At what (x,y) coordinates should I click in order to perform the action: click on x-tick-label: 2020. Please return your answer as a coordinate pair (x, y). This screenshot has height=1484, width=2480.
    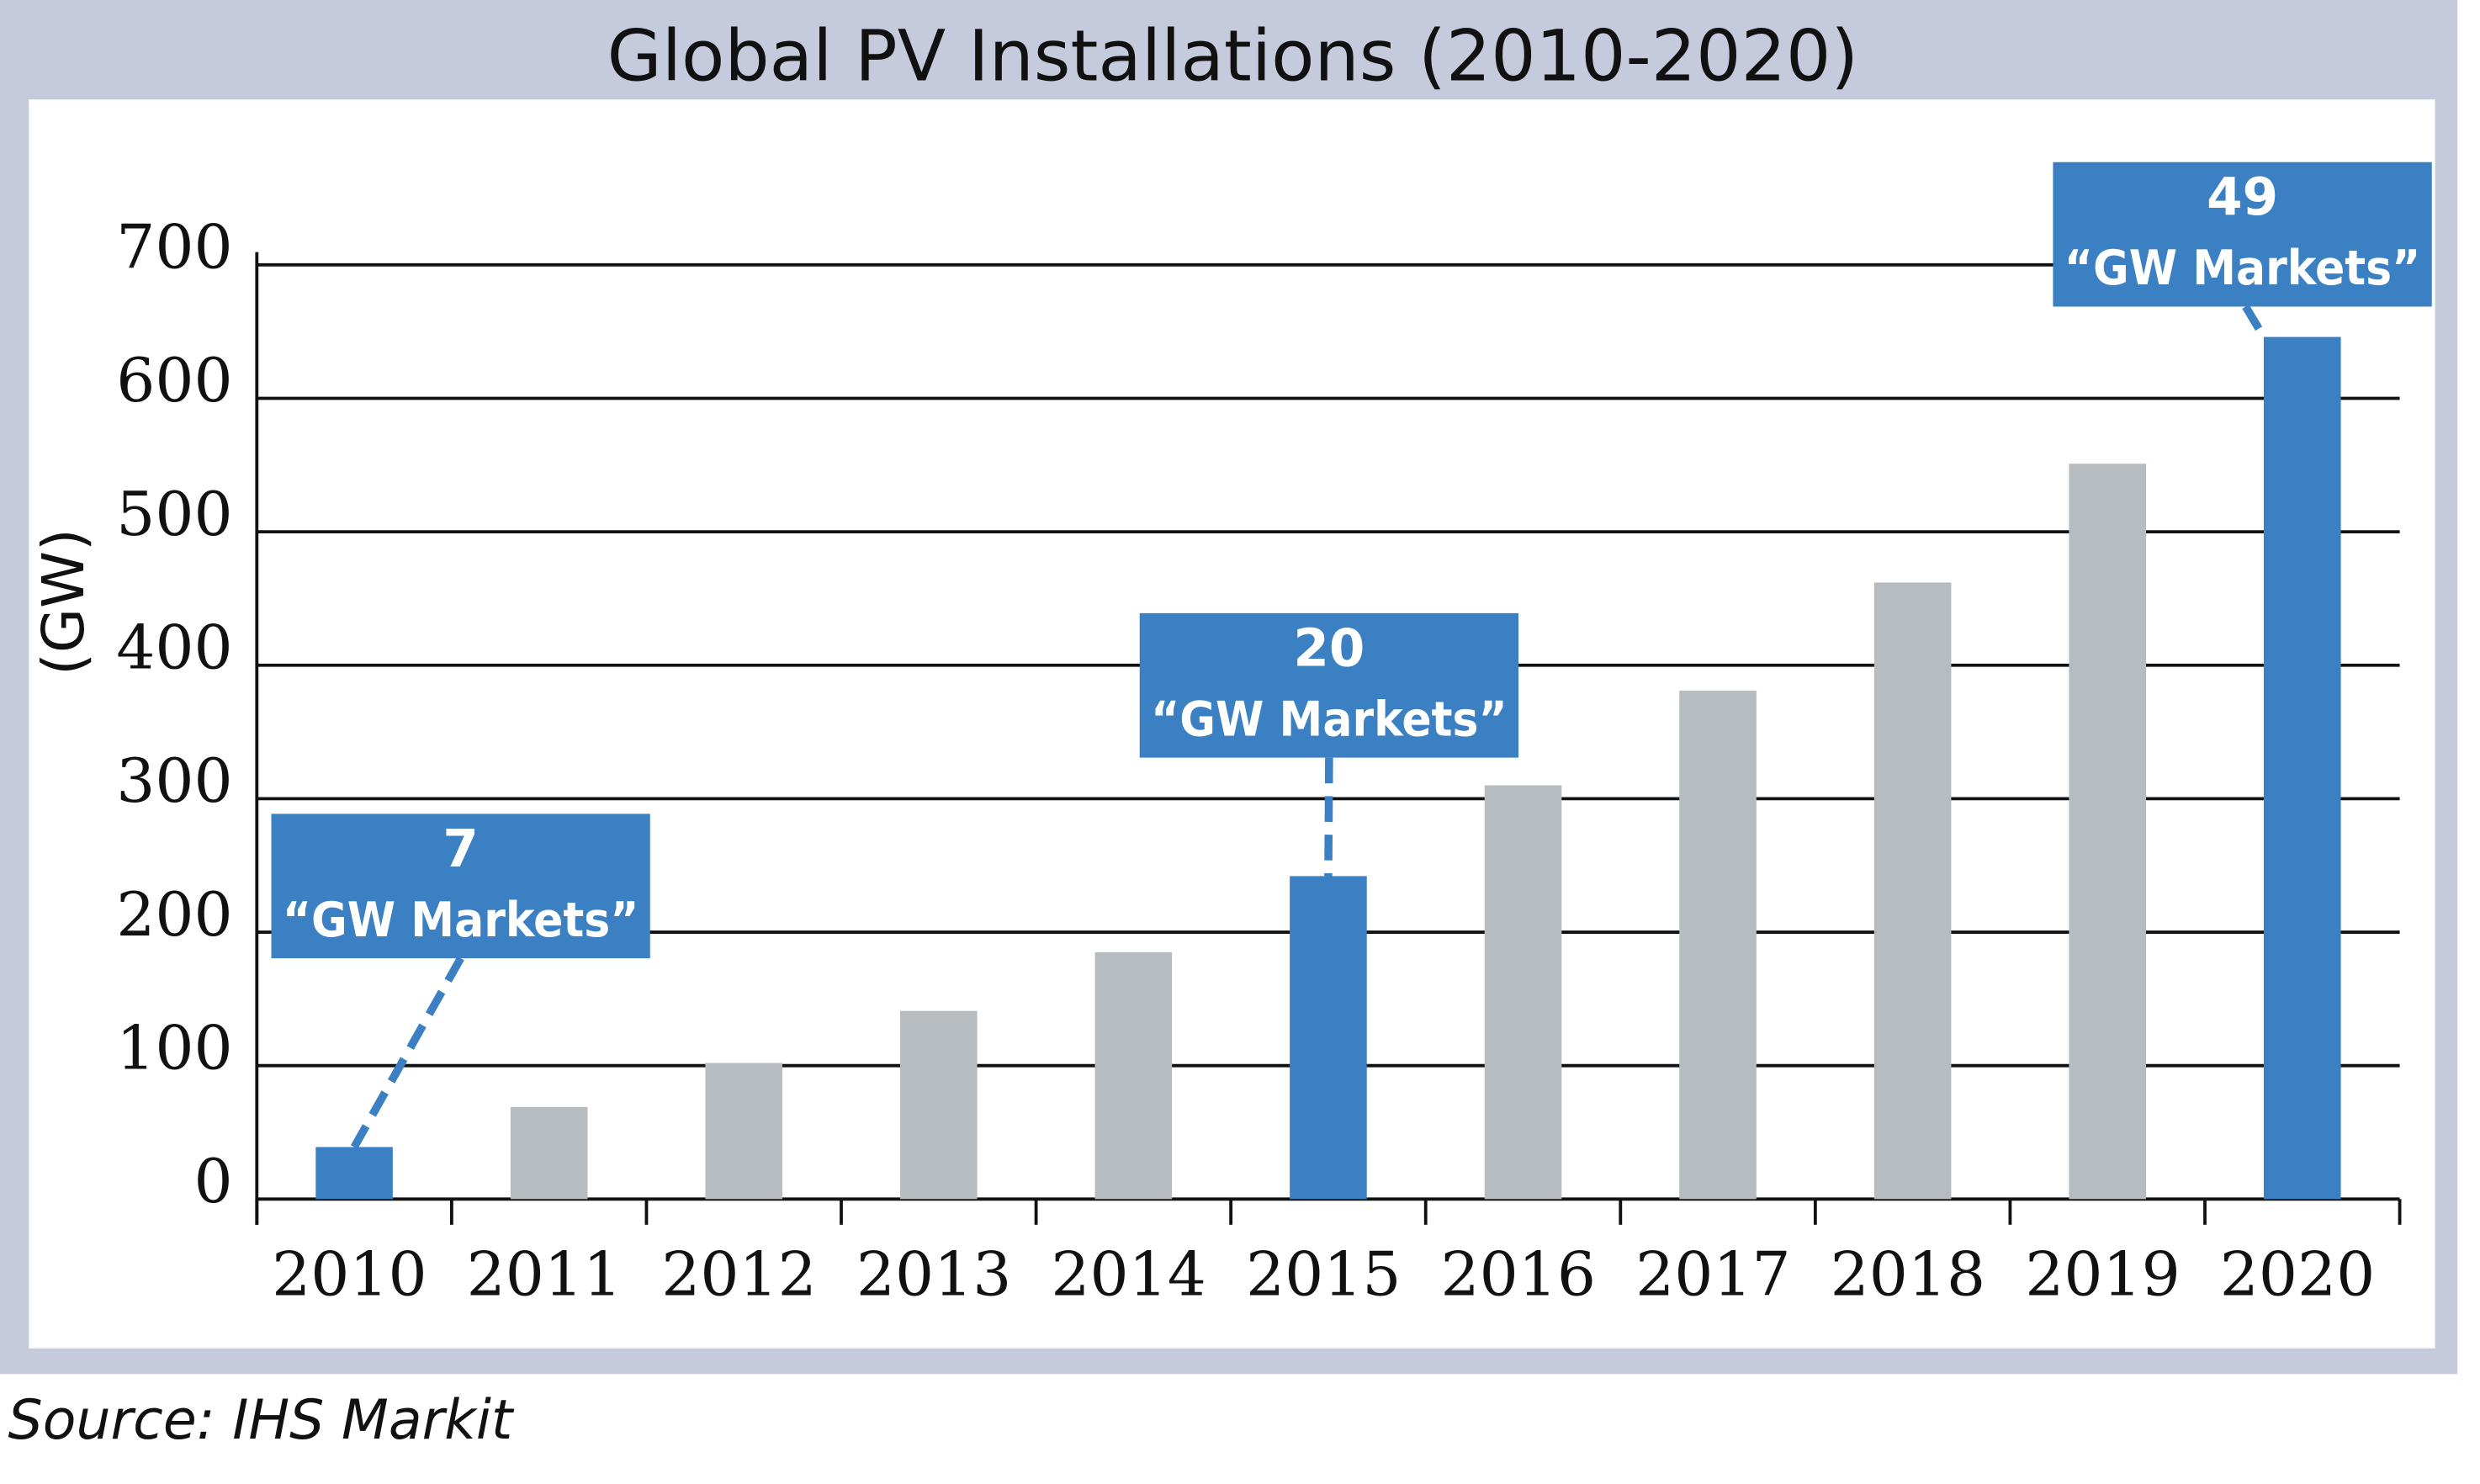
    Looking at the image, I should click on (2298, 1275).